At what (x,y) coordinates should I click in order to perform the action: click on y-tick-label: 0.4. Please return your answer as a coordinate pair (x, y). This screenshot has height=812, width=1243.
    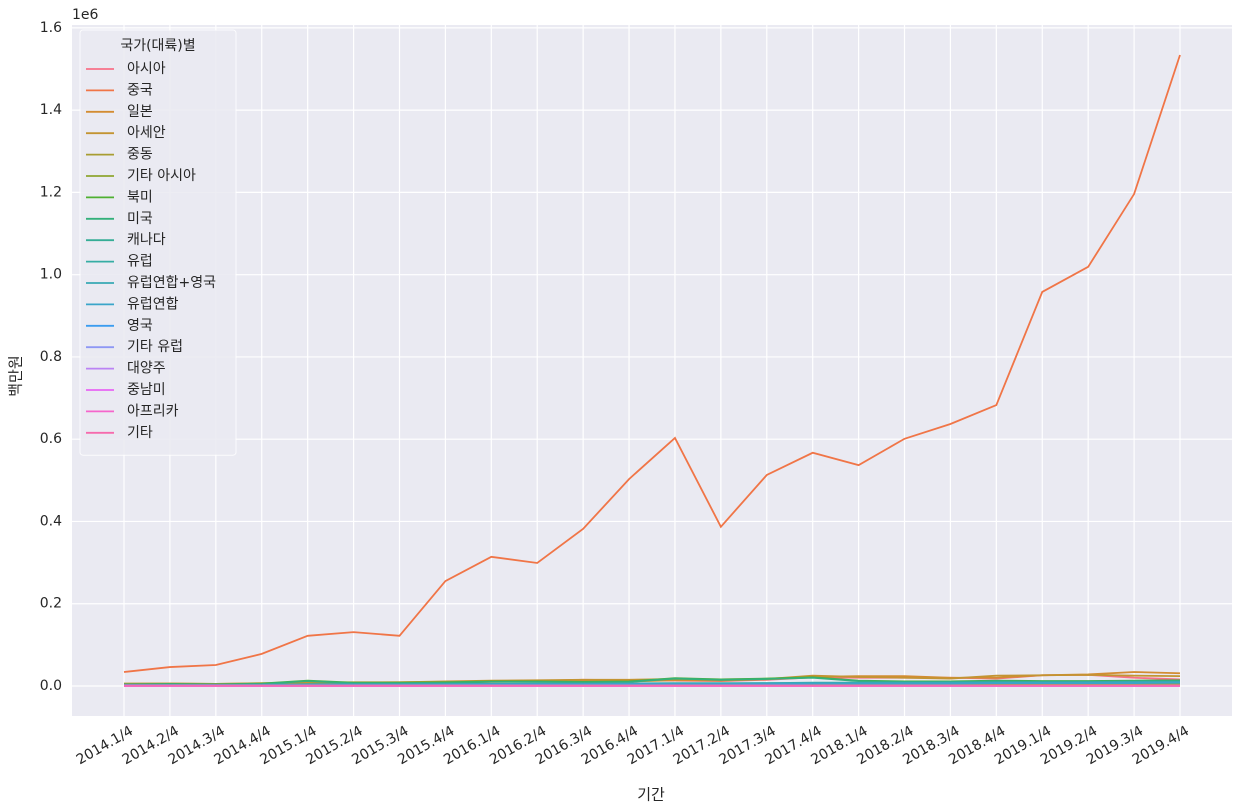
    Looking at the image, I should click on (51, 521).